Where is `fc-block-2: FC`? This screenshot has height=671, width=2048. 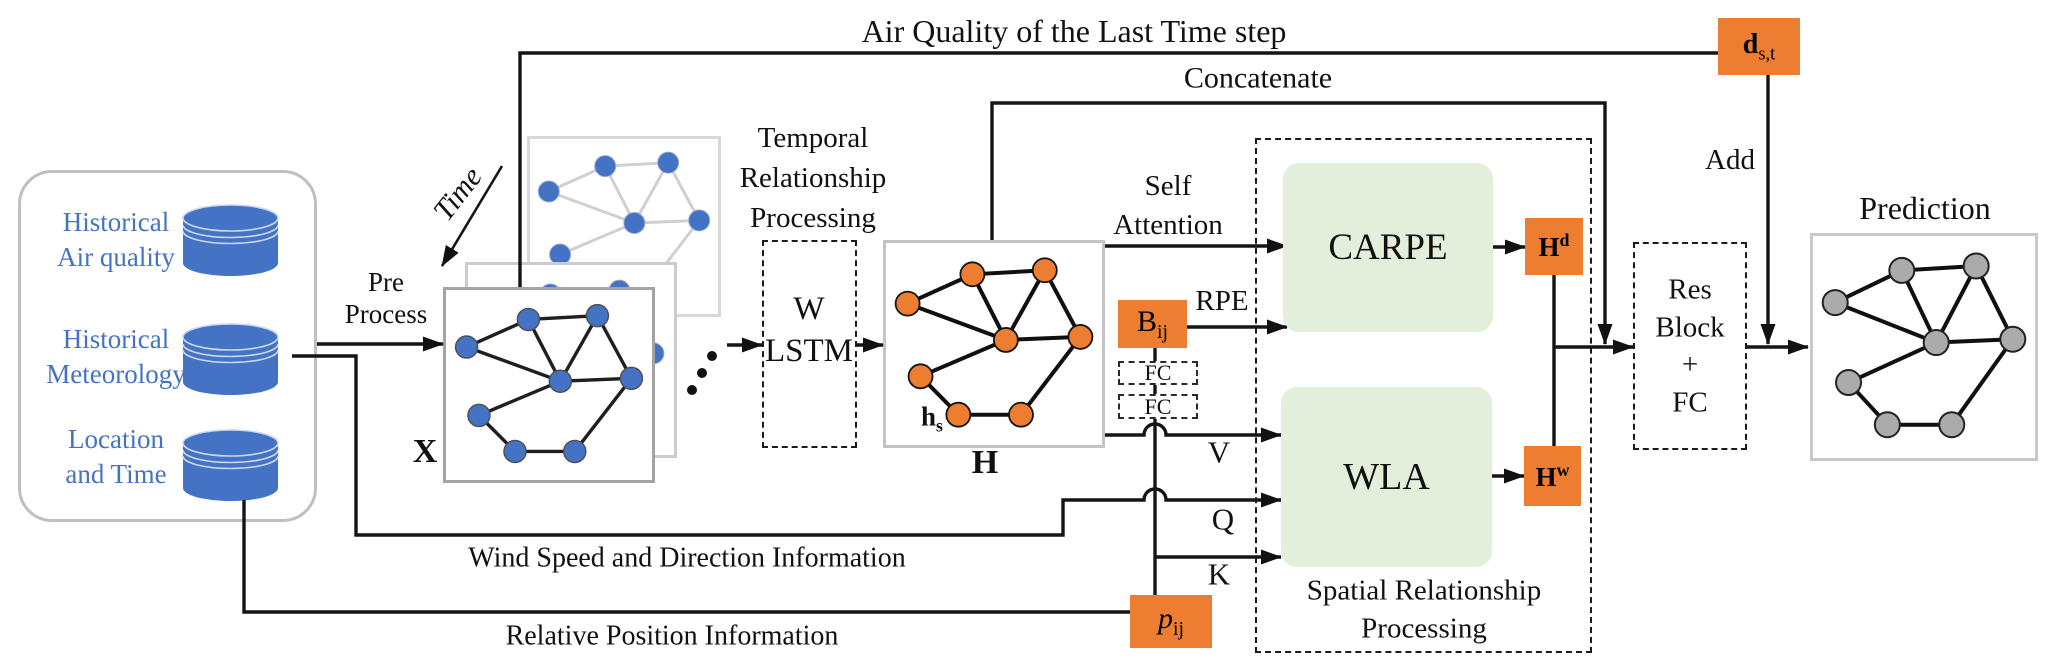
fc-block-2: FC is located at coordinates (1158, 406).